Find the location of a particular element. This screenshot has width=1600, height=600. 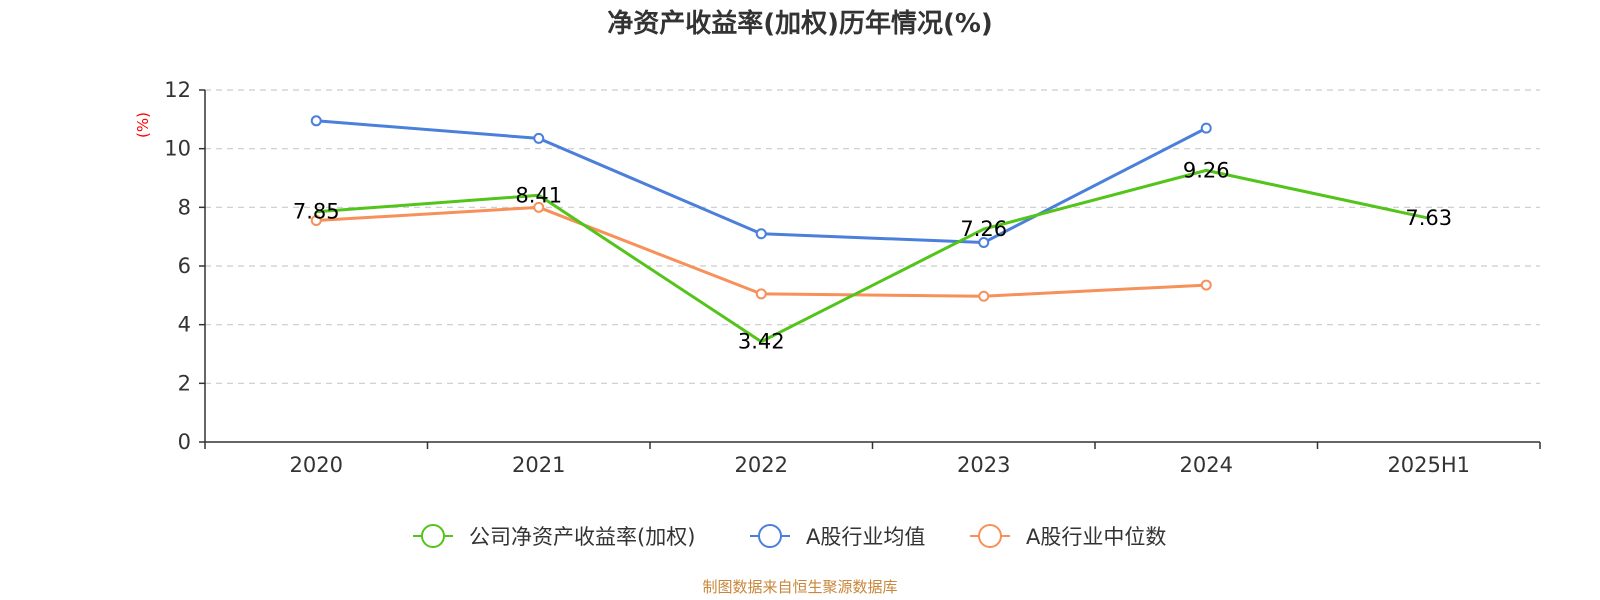

y-tick-label: 0 is located at coordinates (184, 442).